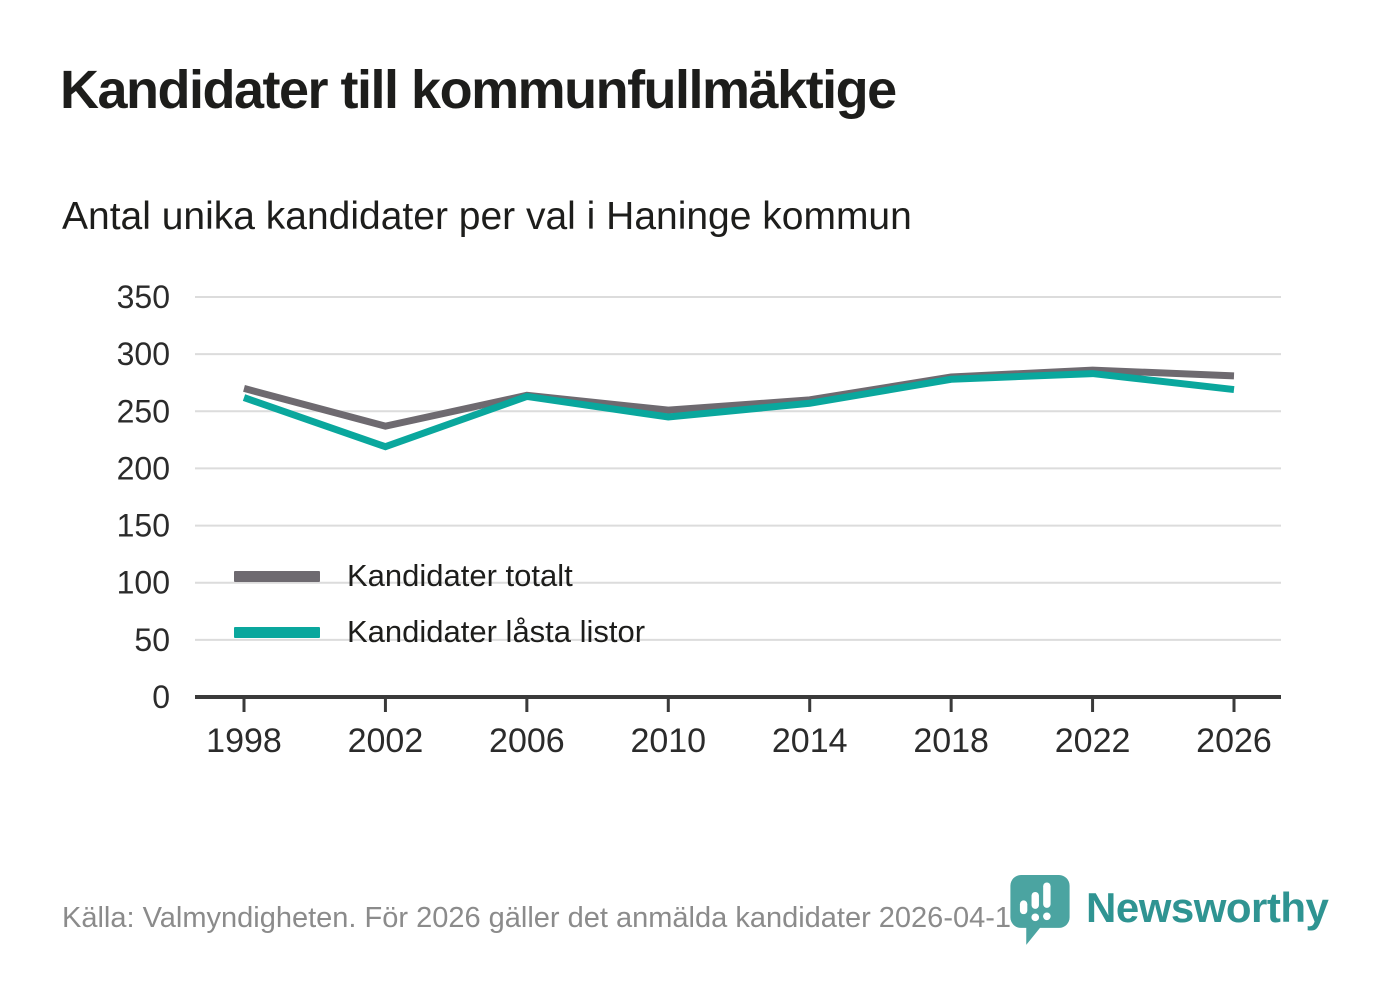 The height and width of the screenshot is (999, 1382). Describe the element at coordinates (1207, 907) in the screenshot. I see `newsworthy-wordmark: Newsworthy` at that location.